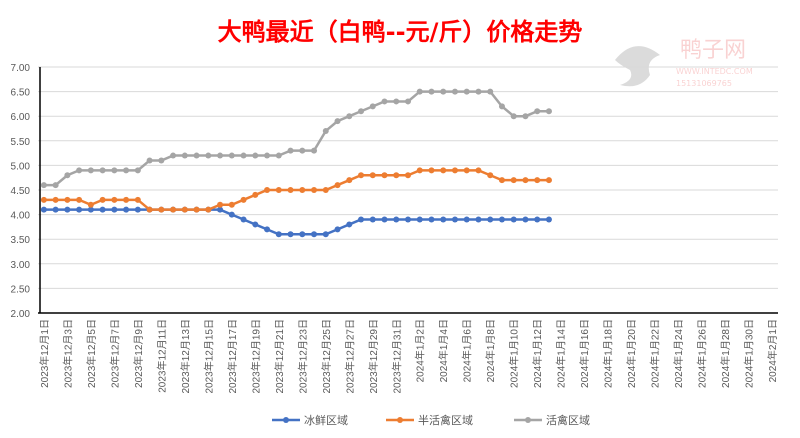 The width and height of the screenshot is (800, 438). Describe the element at coordinates (208, 356) in the screenshot. I see `x-tick-label: 2023年12月15日` at that location.